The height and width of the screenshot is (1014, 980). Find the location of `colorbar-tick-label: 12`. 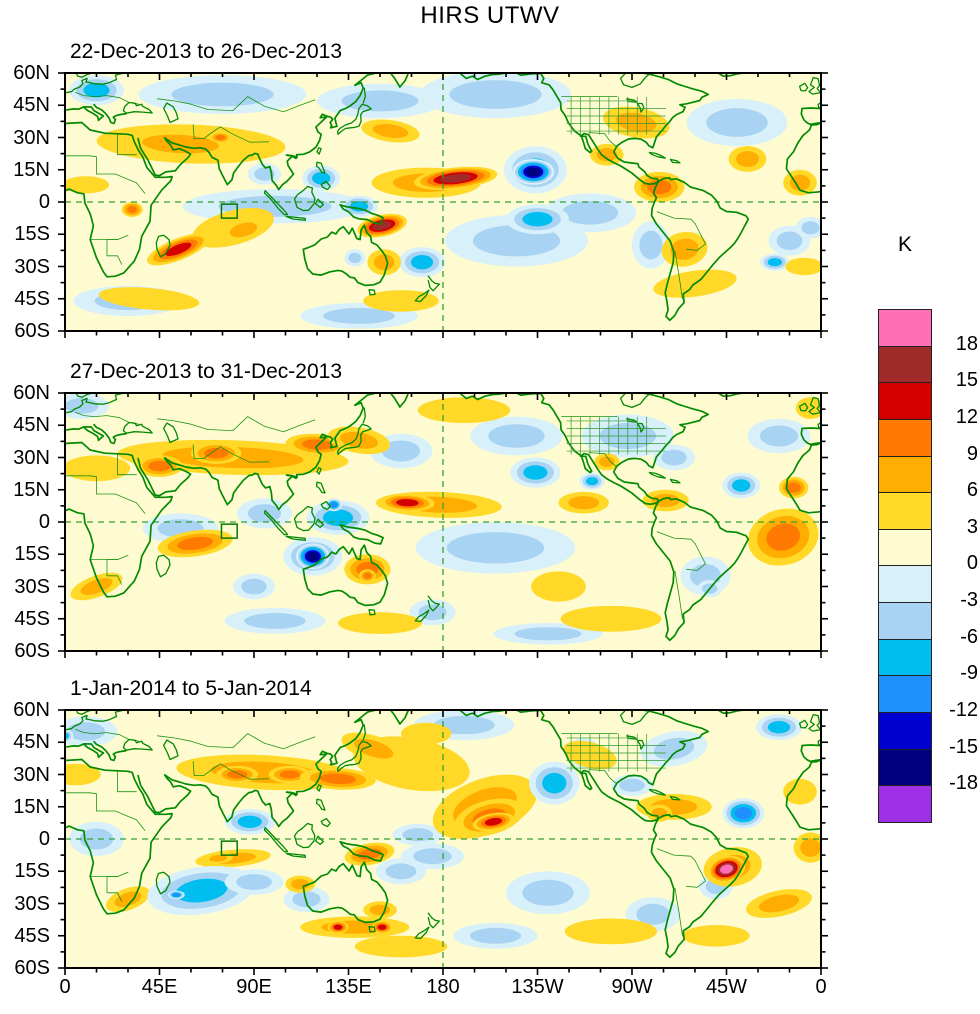

colorbar-tick-label: 12 is located at coordinates (966, 416).